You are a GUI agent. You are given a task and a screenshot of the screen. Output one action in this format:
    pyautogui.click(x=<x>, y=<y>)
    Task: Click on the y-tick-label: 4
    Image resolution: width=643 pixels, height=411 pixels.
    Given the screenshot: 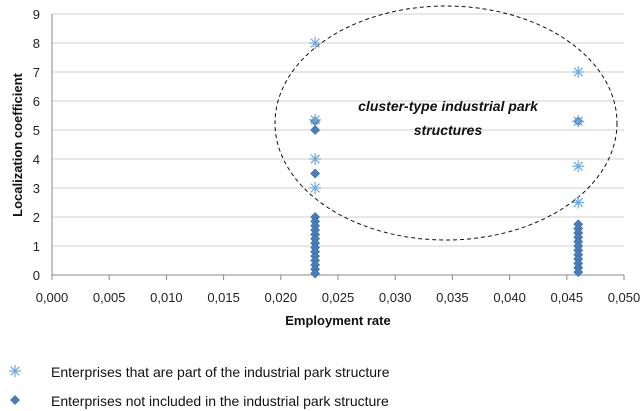 What is the action you would take?
    pyautogui.click(x=36, y=159)
    